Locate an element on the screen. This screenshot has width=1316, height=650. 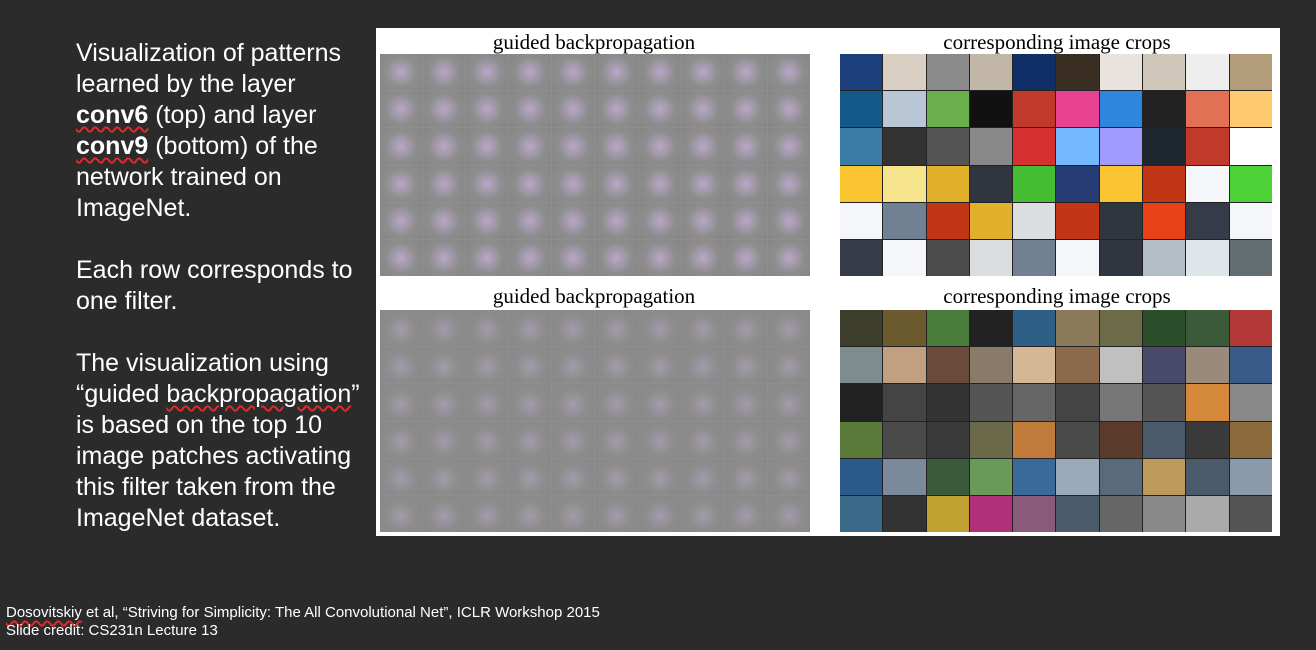
top-right-title: corresponding image crops is located at coordinates (1057, 42).